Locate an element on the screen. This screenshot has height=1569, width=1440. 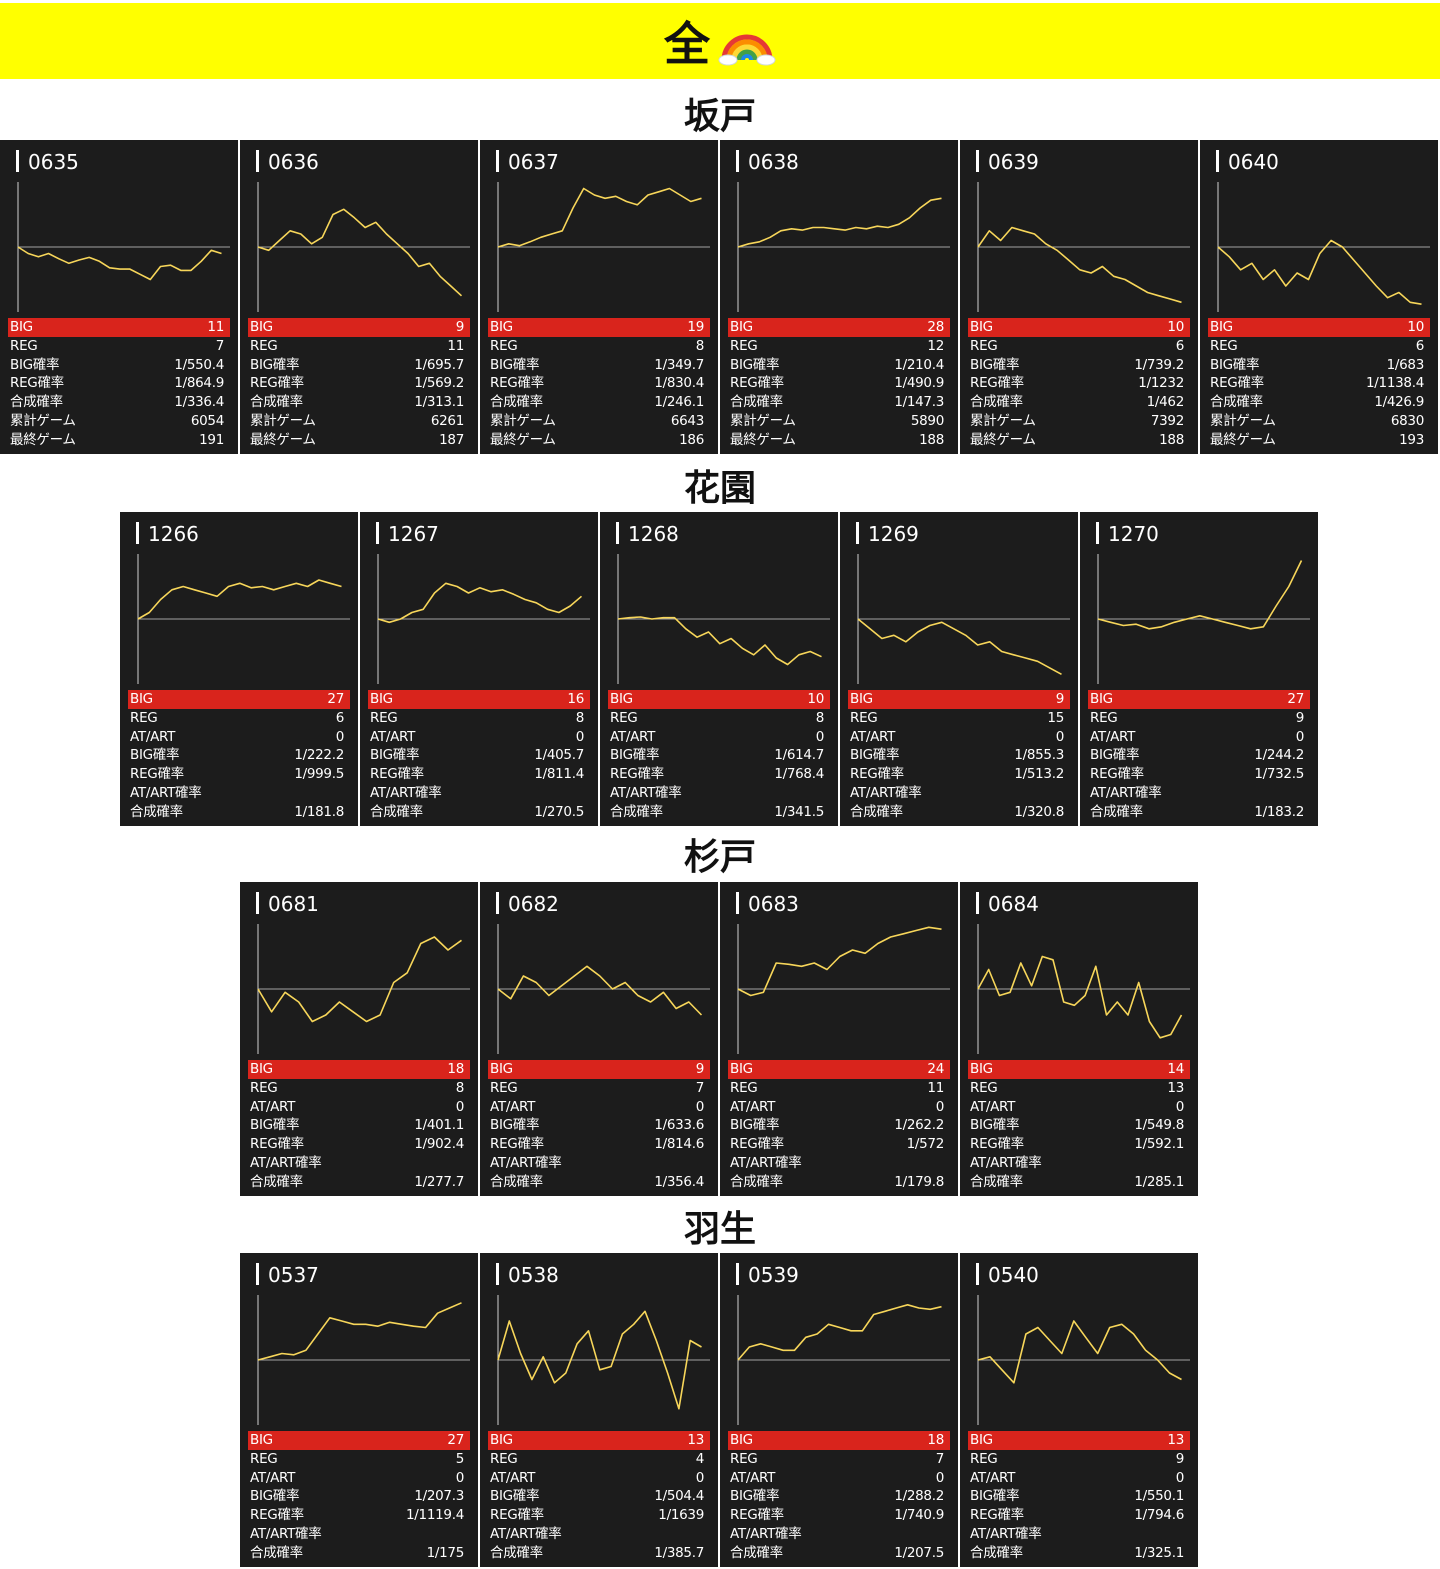
stat-row: BIG確率 1/550.1 is located at coordinates (1079, 1496).